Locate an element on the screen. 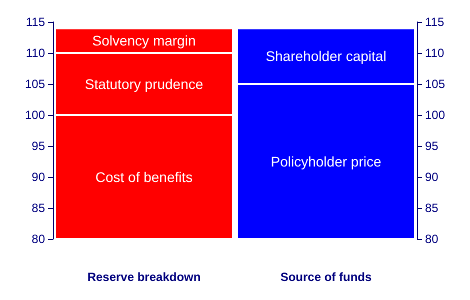 The height and width of the screenshot is (300, 470). x-tick-label: Reserve breakdown is located at coordinates (144, 277).